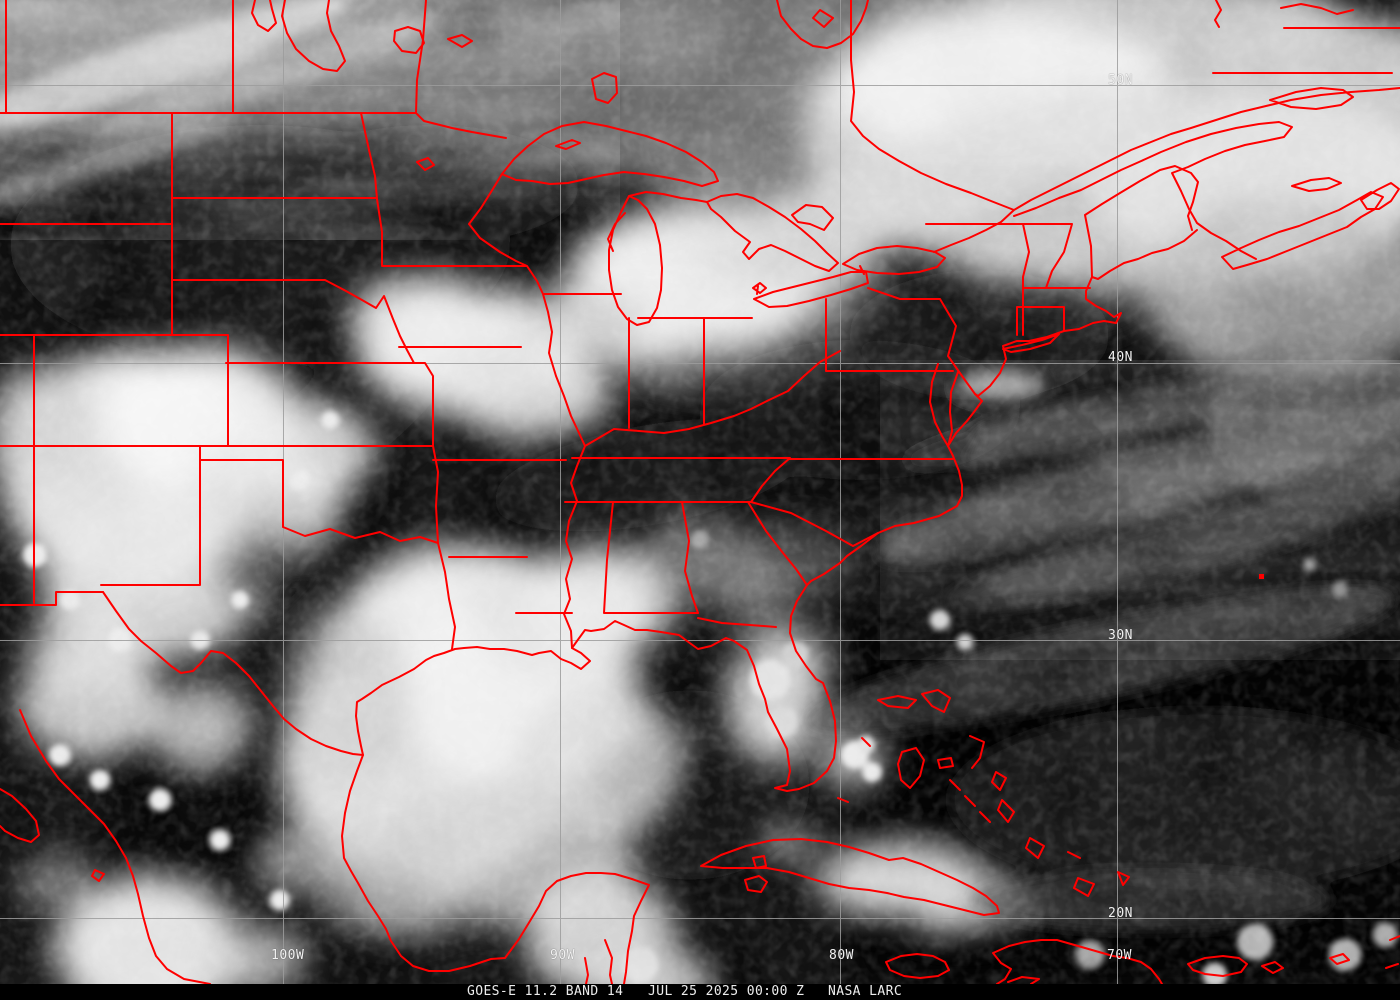 This screenshot has width=1400, height=1000. I want to click on lat-label-50n: 50N, so click(1120, 80).